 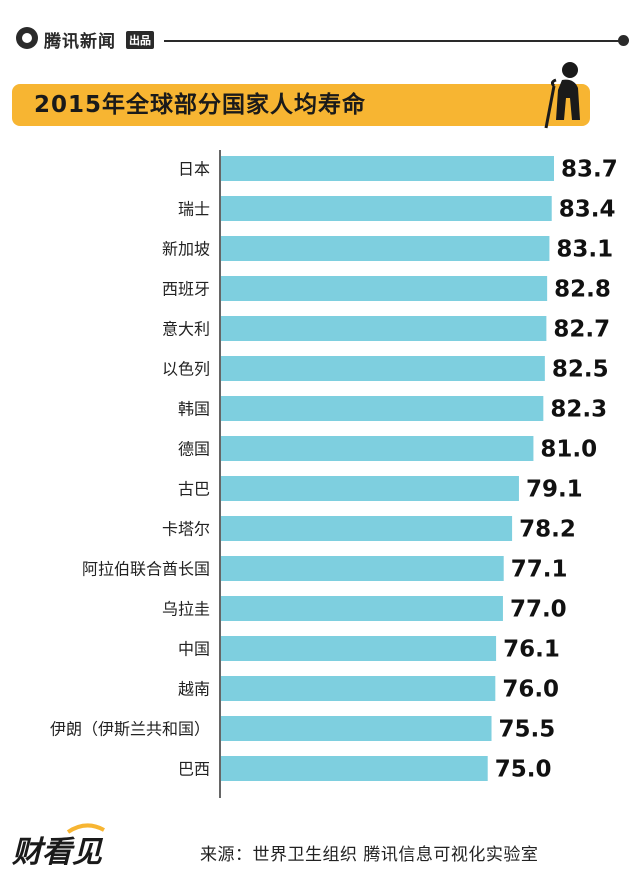 What do you see at coordinates (530, 690) in the screenshot?
I see `value-label: 76.0` at bounding box center [530, 690].